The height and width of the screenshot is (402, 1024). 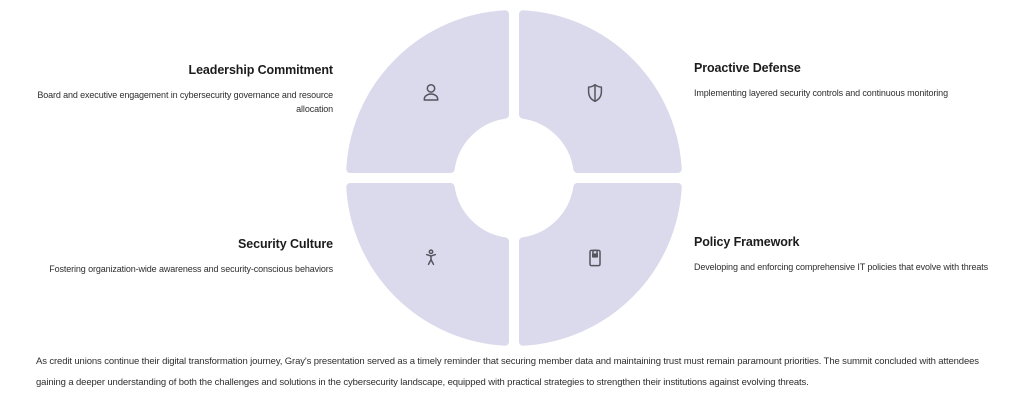 What do you see at coordinates (431, 92) in the screenshot?
I see `user-icon` at bounding box center [431, 92].